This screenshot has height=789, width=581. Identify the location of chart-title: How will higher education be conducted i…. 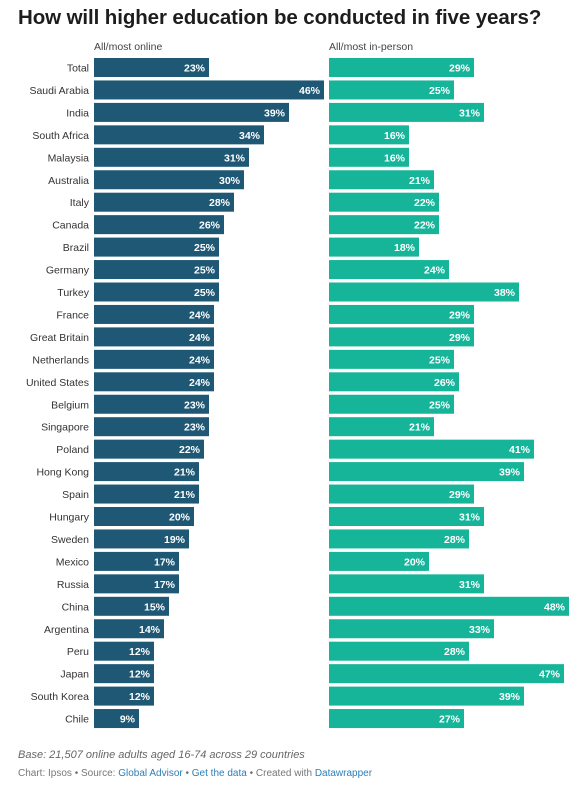
(280, 17).